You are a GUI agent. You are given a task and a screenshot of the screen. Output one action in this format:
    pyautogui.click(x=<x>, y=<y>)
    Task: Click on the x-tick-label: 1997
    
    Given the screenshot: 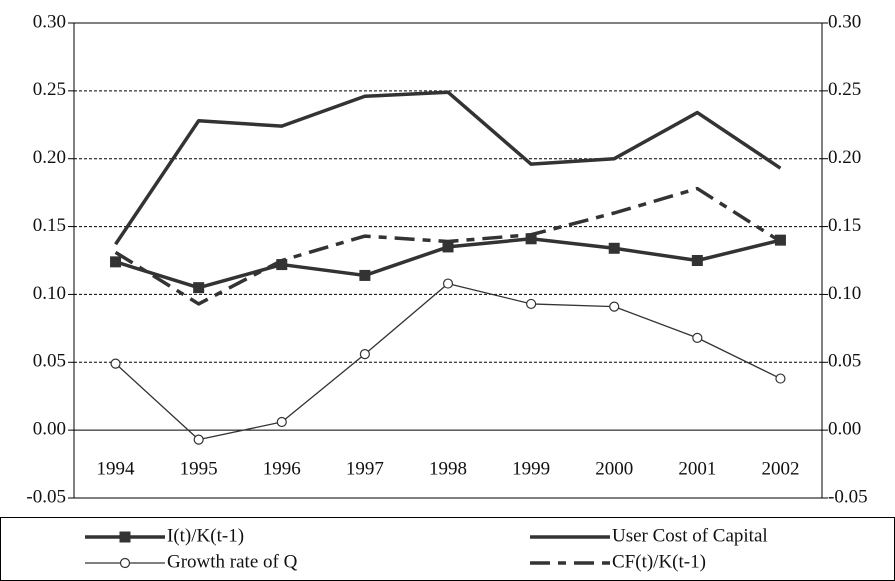 What is the action you would take?
    pyautogui.click(x=365, y=468)
    